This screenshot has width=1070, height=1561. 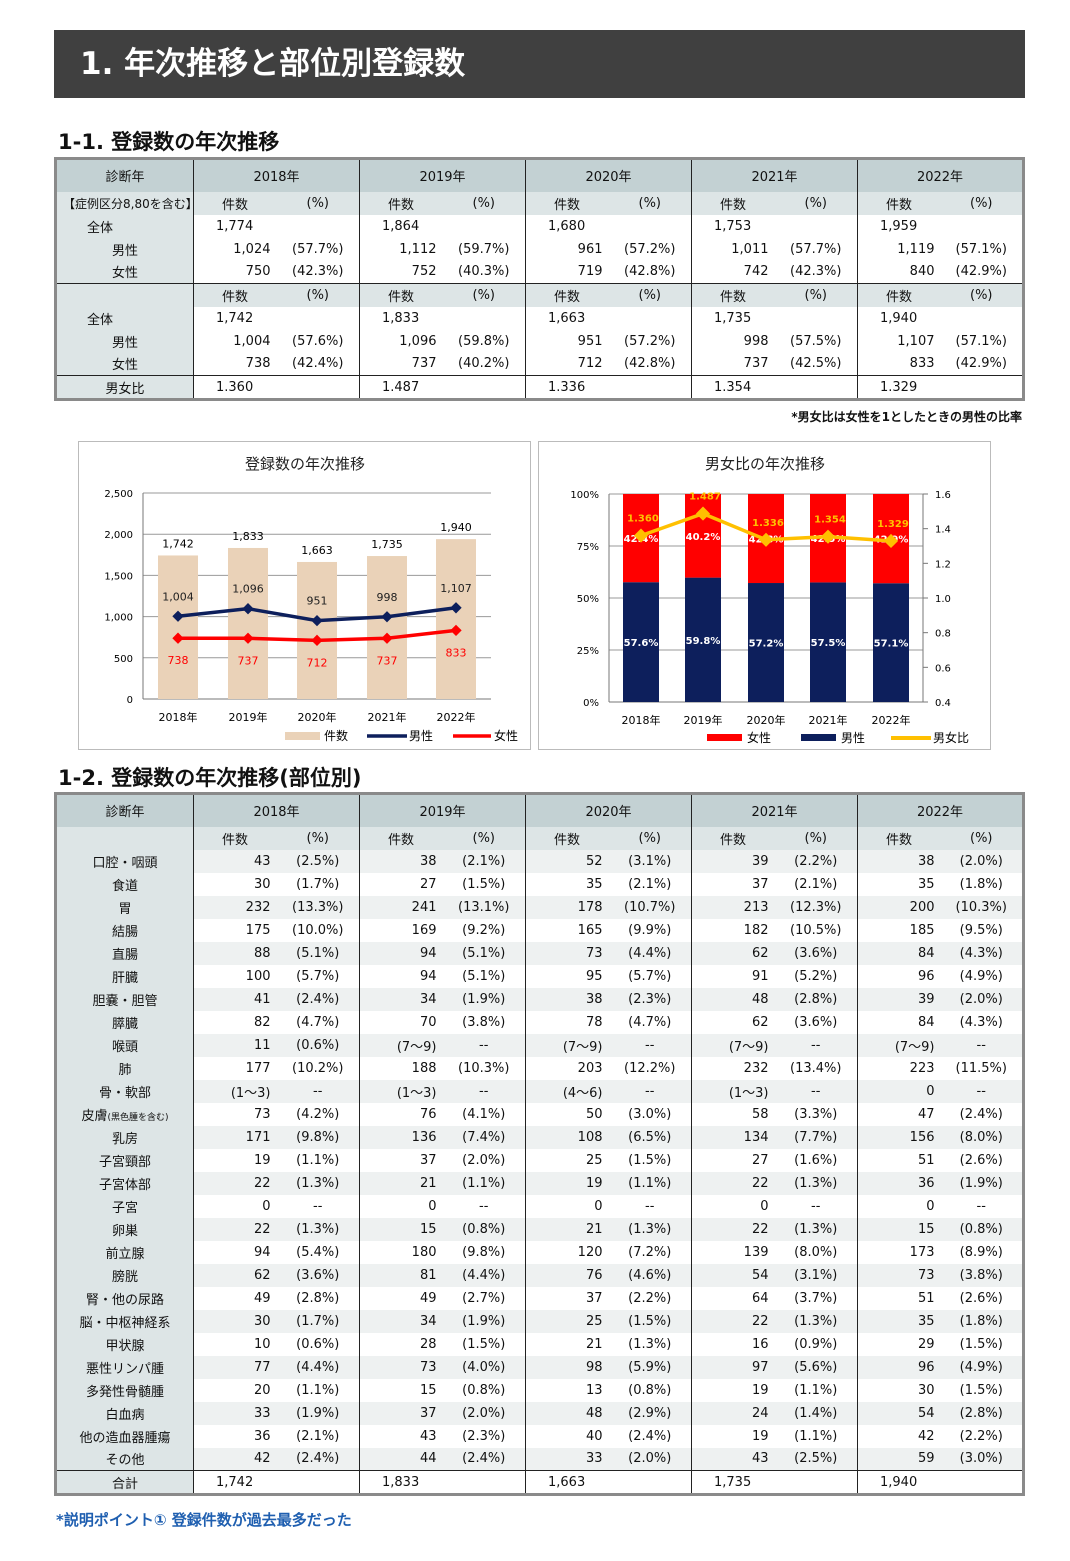 What do you see at coordinates (982, 272) in the screenshot?
I see `percent-cell: (42.9%)` at bounding box center [982, 272].